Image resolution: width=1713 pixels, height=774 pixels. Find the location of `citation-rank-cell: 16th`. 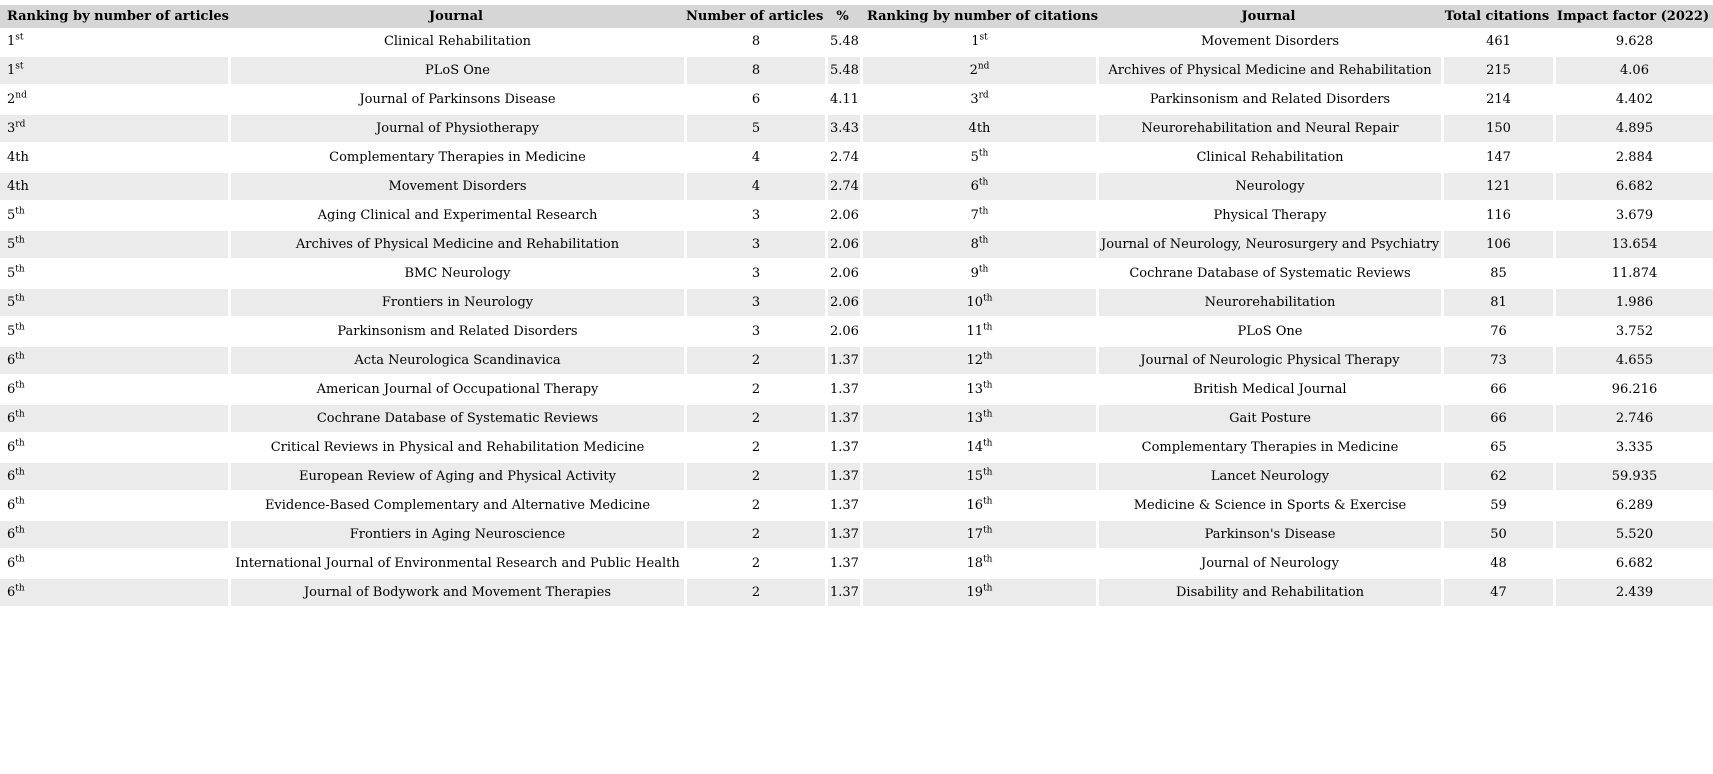

citation-rank-cell: 16th is located at coordinates (978, 506).